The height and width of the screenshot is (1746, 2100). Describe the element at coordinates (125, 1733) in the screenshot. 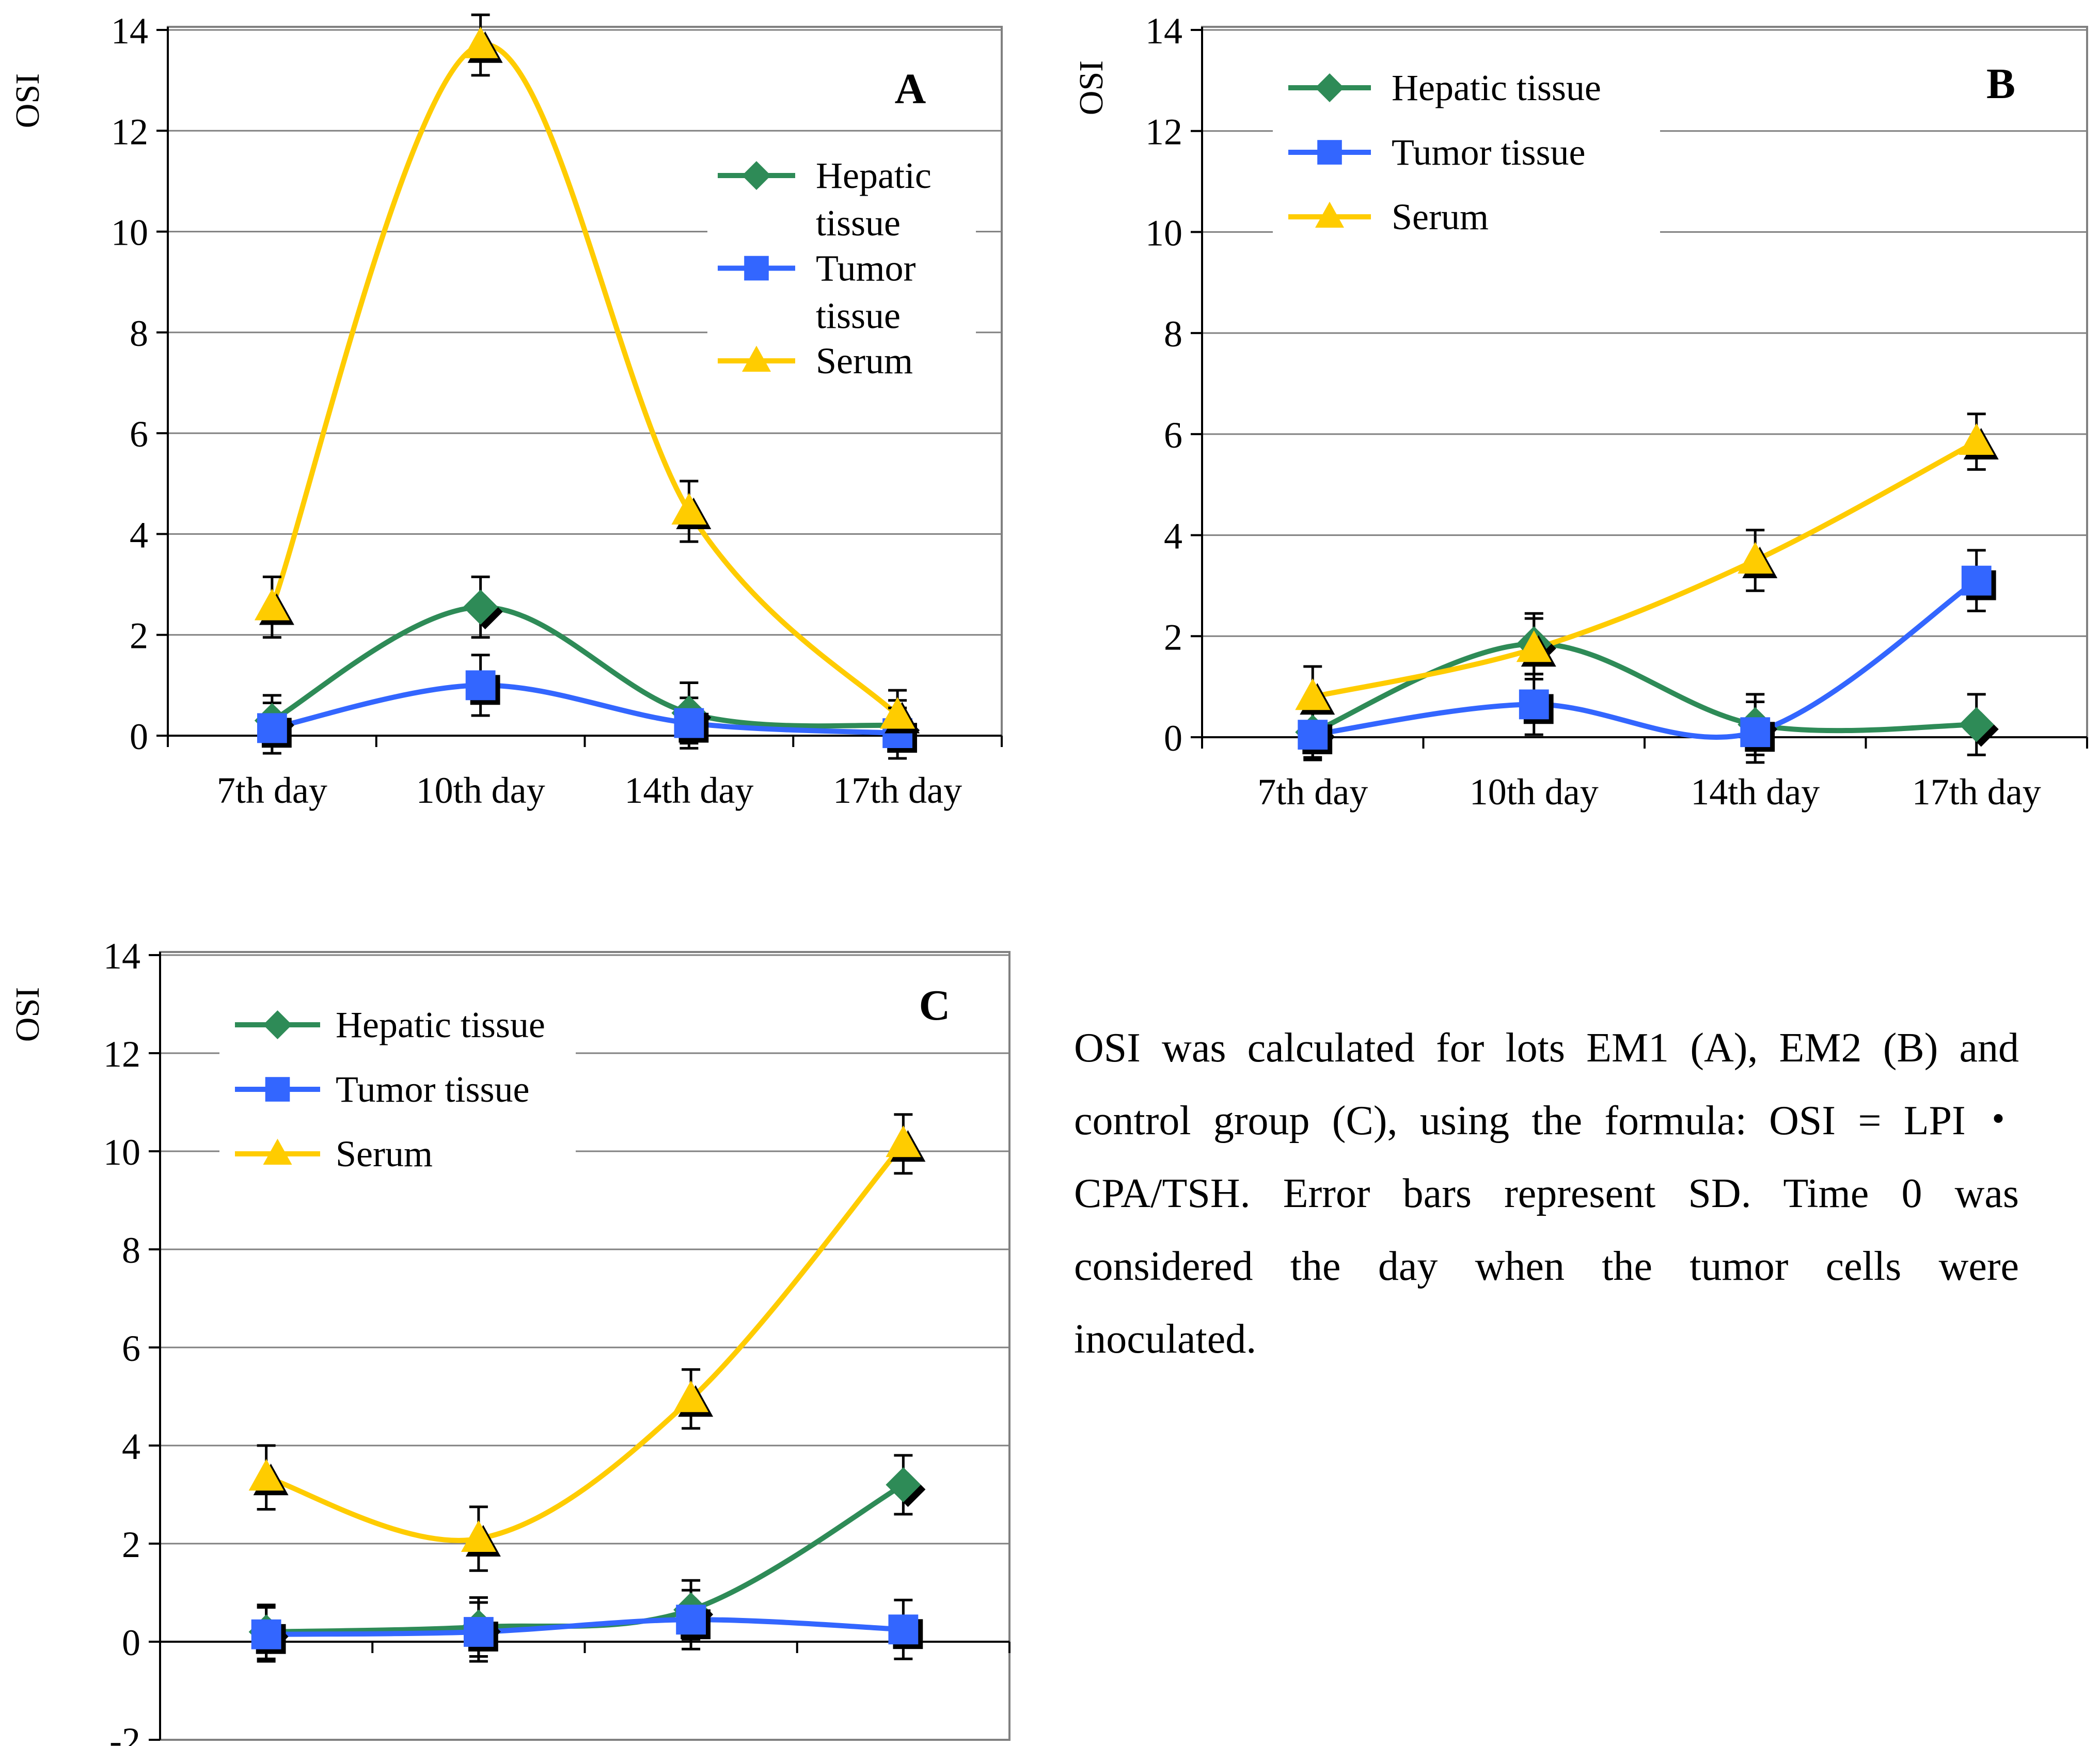

I see `y-tick-label: -2` at that location.